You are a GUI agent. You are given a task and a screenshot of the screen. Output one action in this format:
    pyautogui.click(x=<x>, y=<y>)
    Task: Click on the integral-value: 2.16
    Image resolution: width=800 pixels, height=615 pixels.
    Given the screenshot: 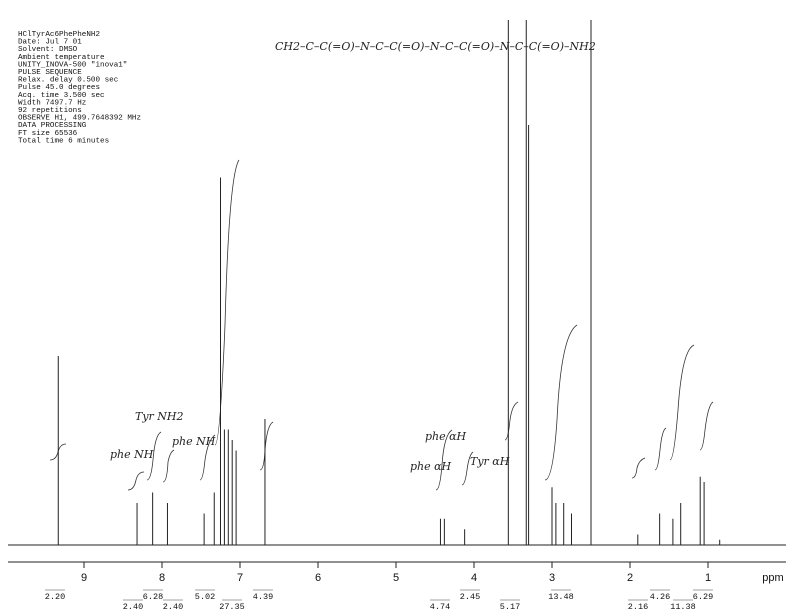 What is the action you would take?
    pyautogui.click(x=638, y=607)
    